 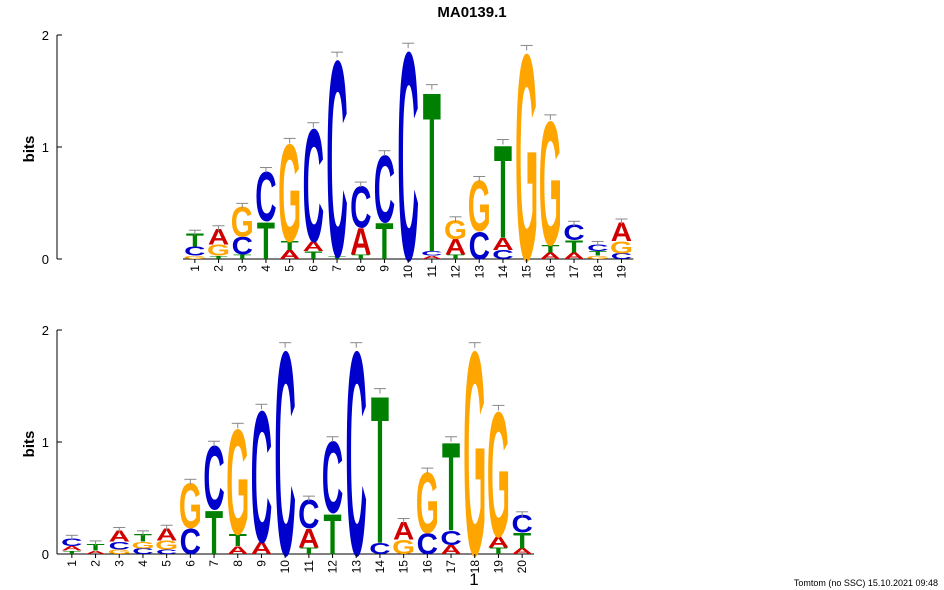 I want to click on alignment-offset-label: 1, so click(x=473, y=579).